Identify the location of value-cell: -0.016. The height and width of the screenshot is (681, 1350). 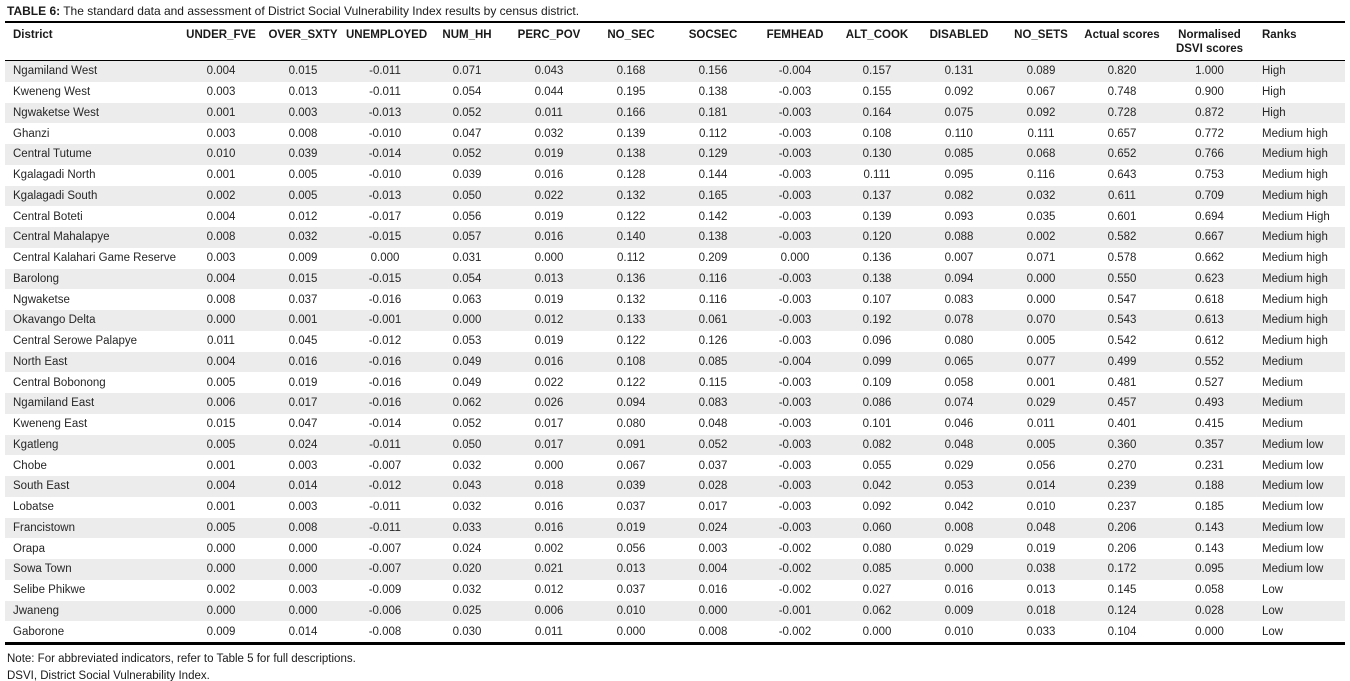
(385, 403).